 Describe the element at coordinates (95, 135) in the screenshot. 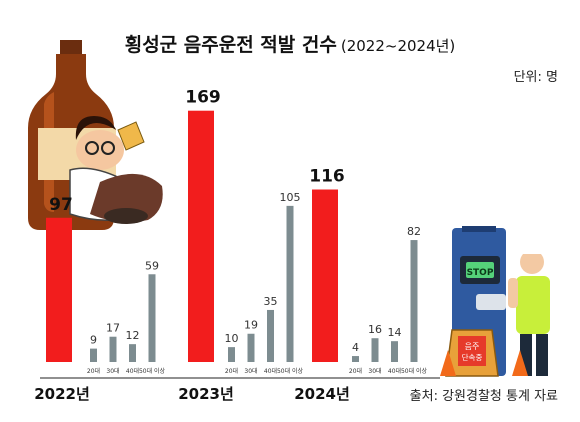

I see `drunk-man-bottle-illustration` at that location.